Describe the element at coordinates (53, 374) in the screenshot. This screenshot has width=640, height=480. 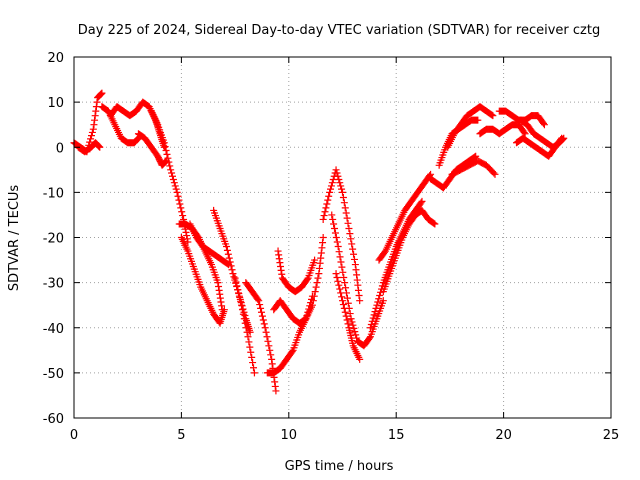
I see `y-tick-label: -50` at that location.